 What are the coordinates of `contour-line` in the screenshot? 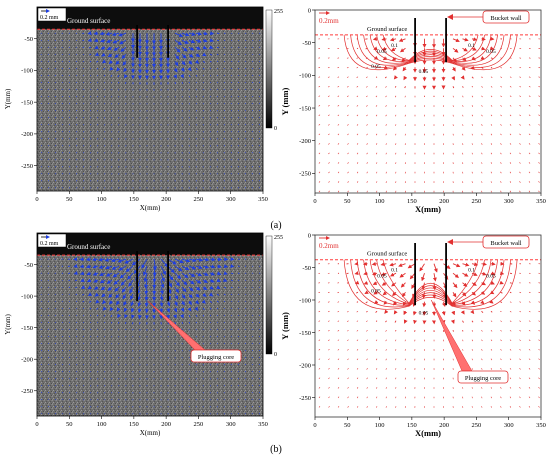 It's located at (430, 282).